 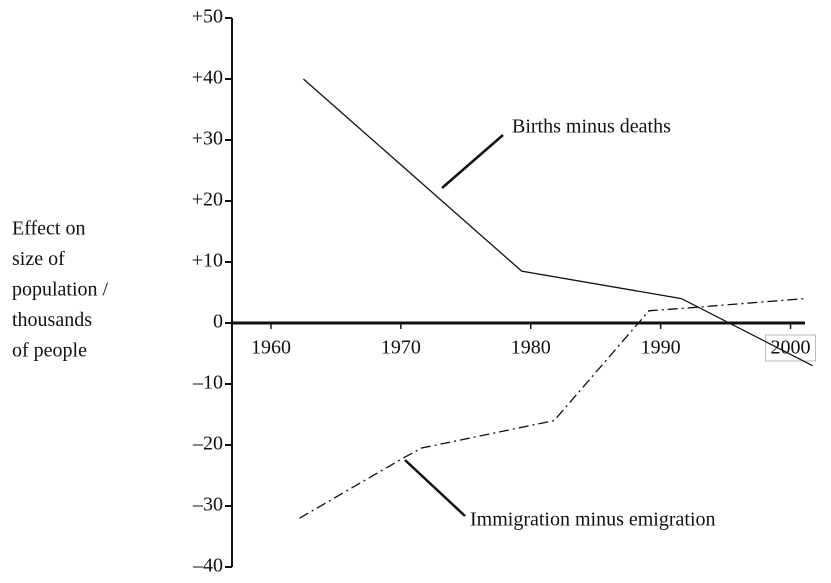 I want to click on y-tick-label: 0, so click(x=218, y=322).